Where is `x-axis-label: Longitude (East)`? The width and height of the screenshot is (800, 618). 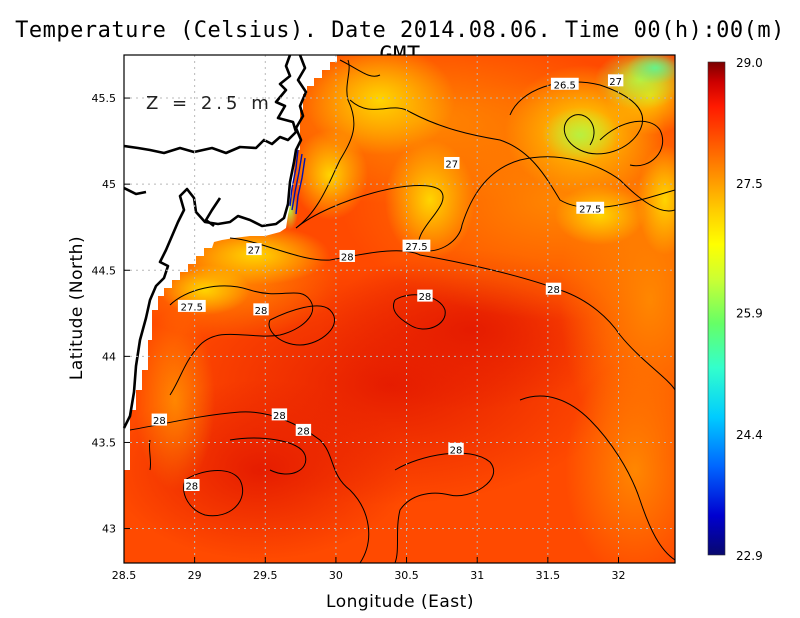
x-axis-label: Longitude (East) is located at coordinates (400, 602).